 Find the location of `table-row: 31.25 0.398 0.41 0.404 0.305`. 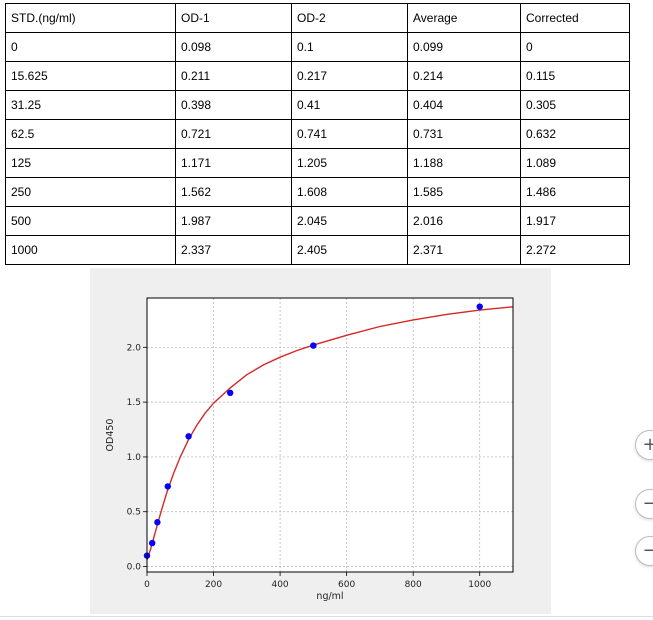

table-row: 31.25 0.398 0.41 0.404 0.305 is located at coordinates (317, 105).